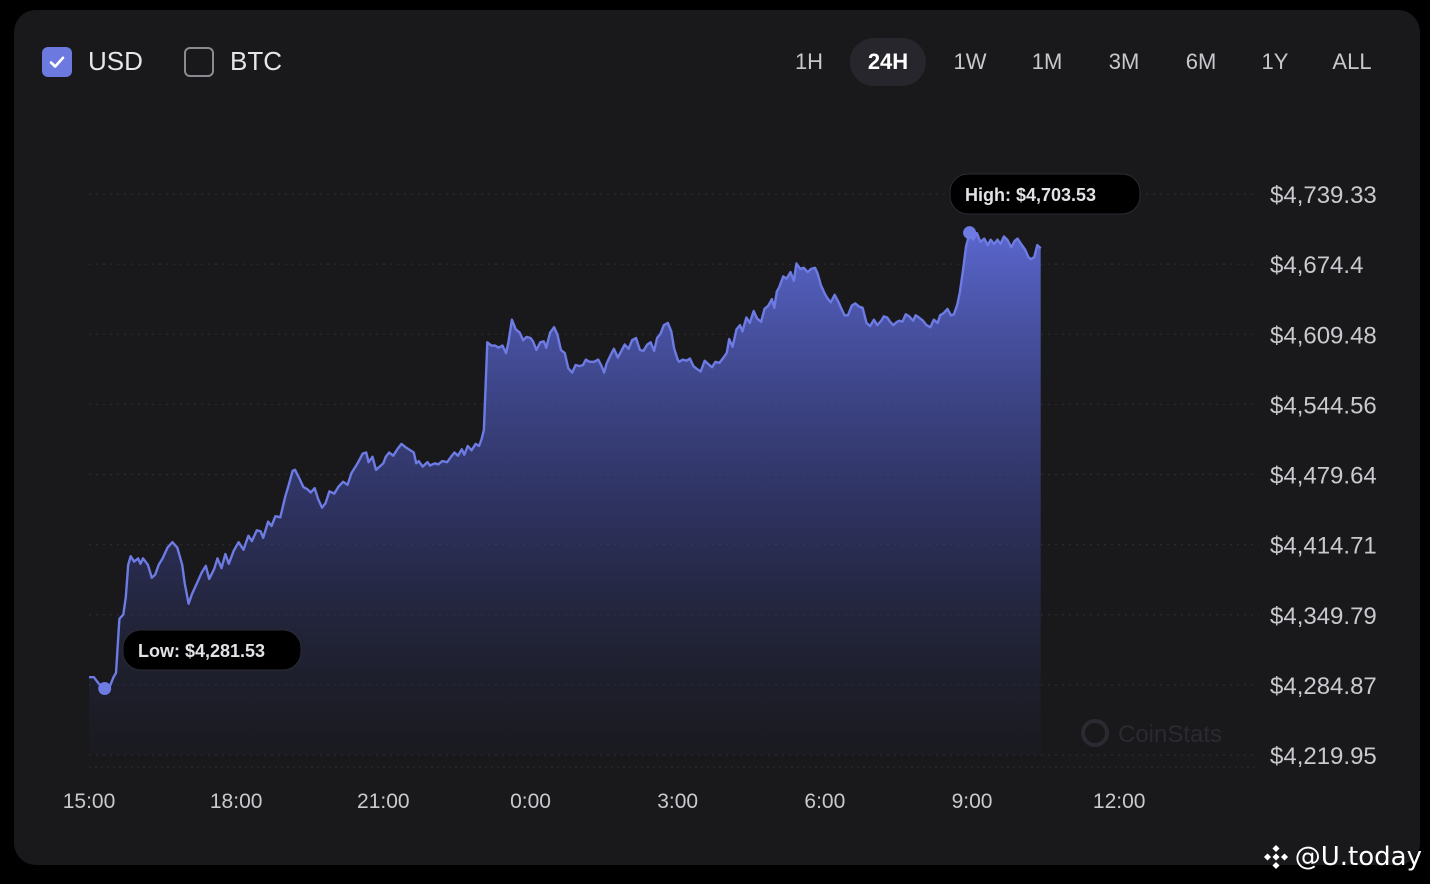 The image size is (1430, 884). I want to click on currency-btc-checkbox: BTC, so click(233, 61).